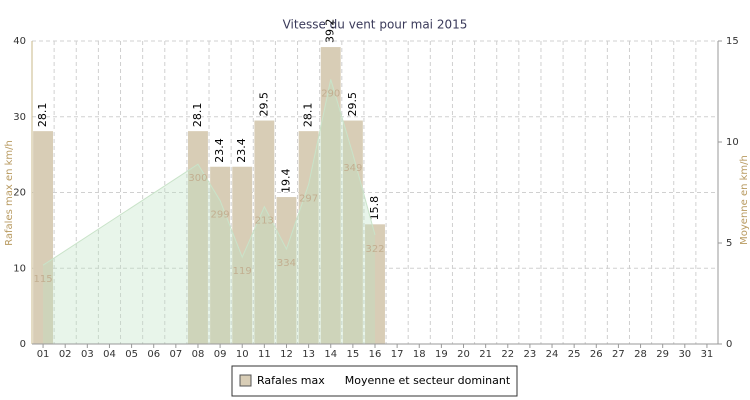 This screenshot has width=750, height=400. I want to click on y-tick-label: 10, so click(19, 268).